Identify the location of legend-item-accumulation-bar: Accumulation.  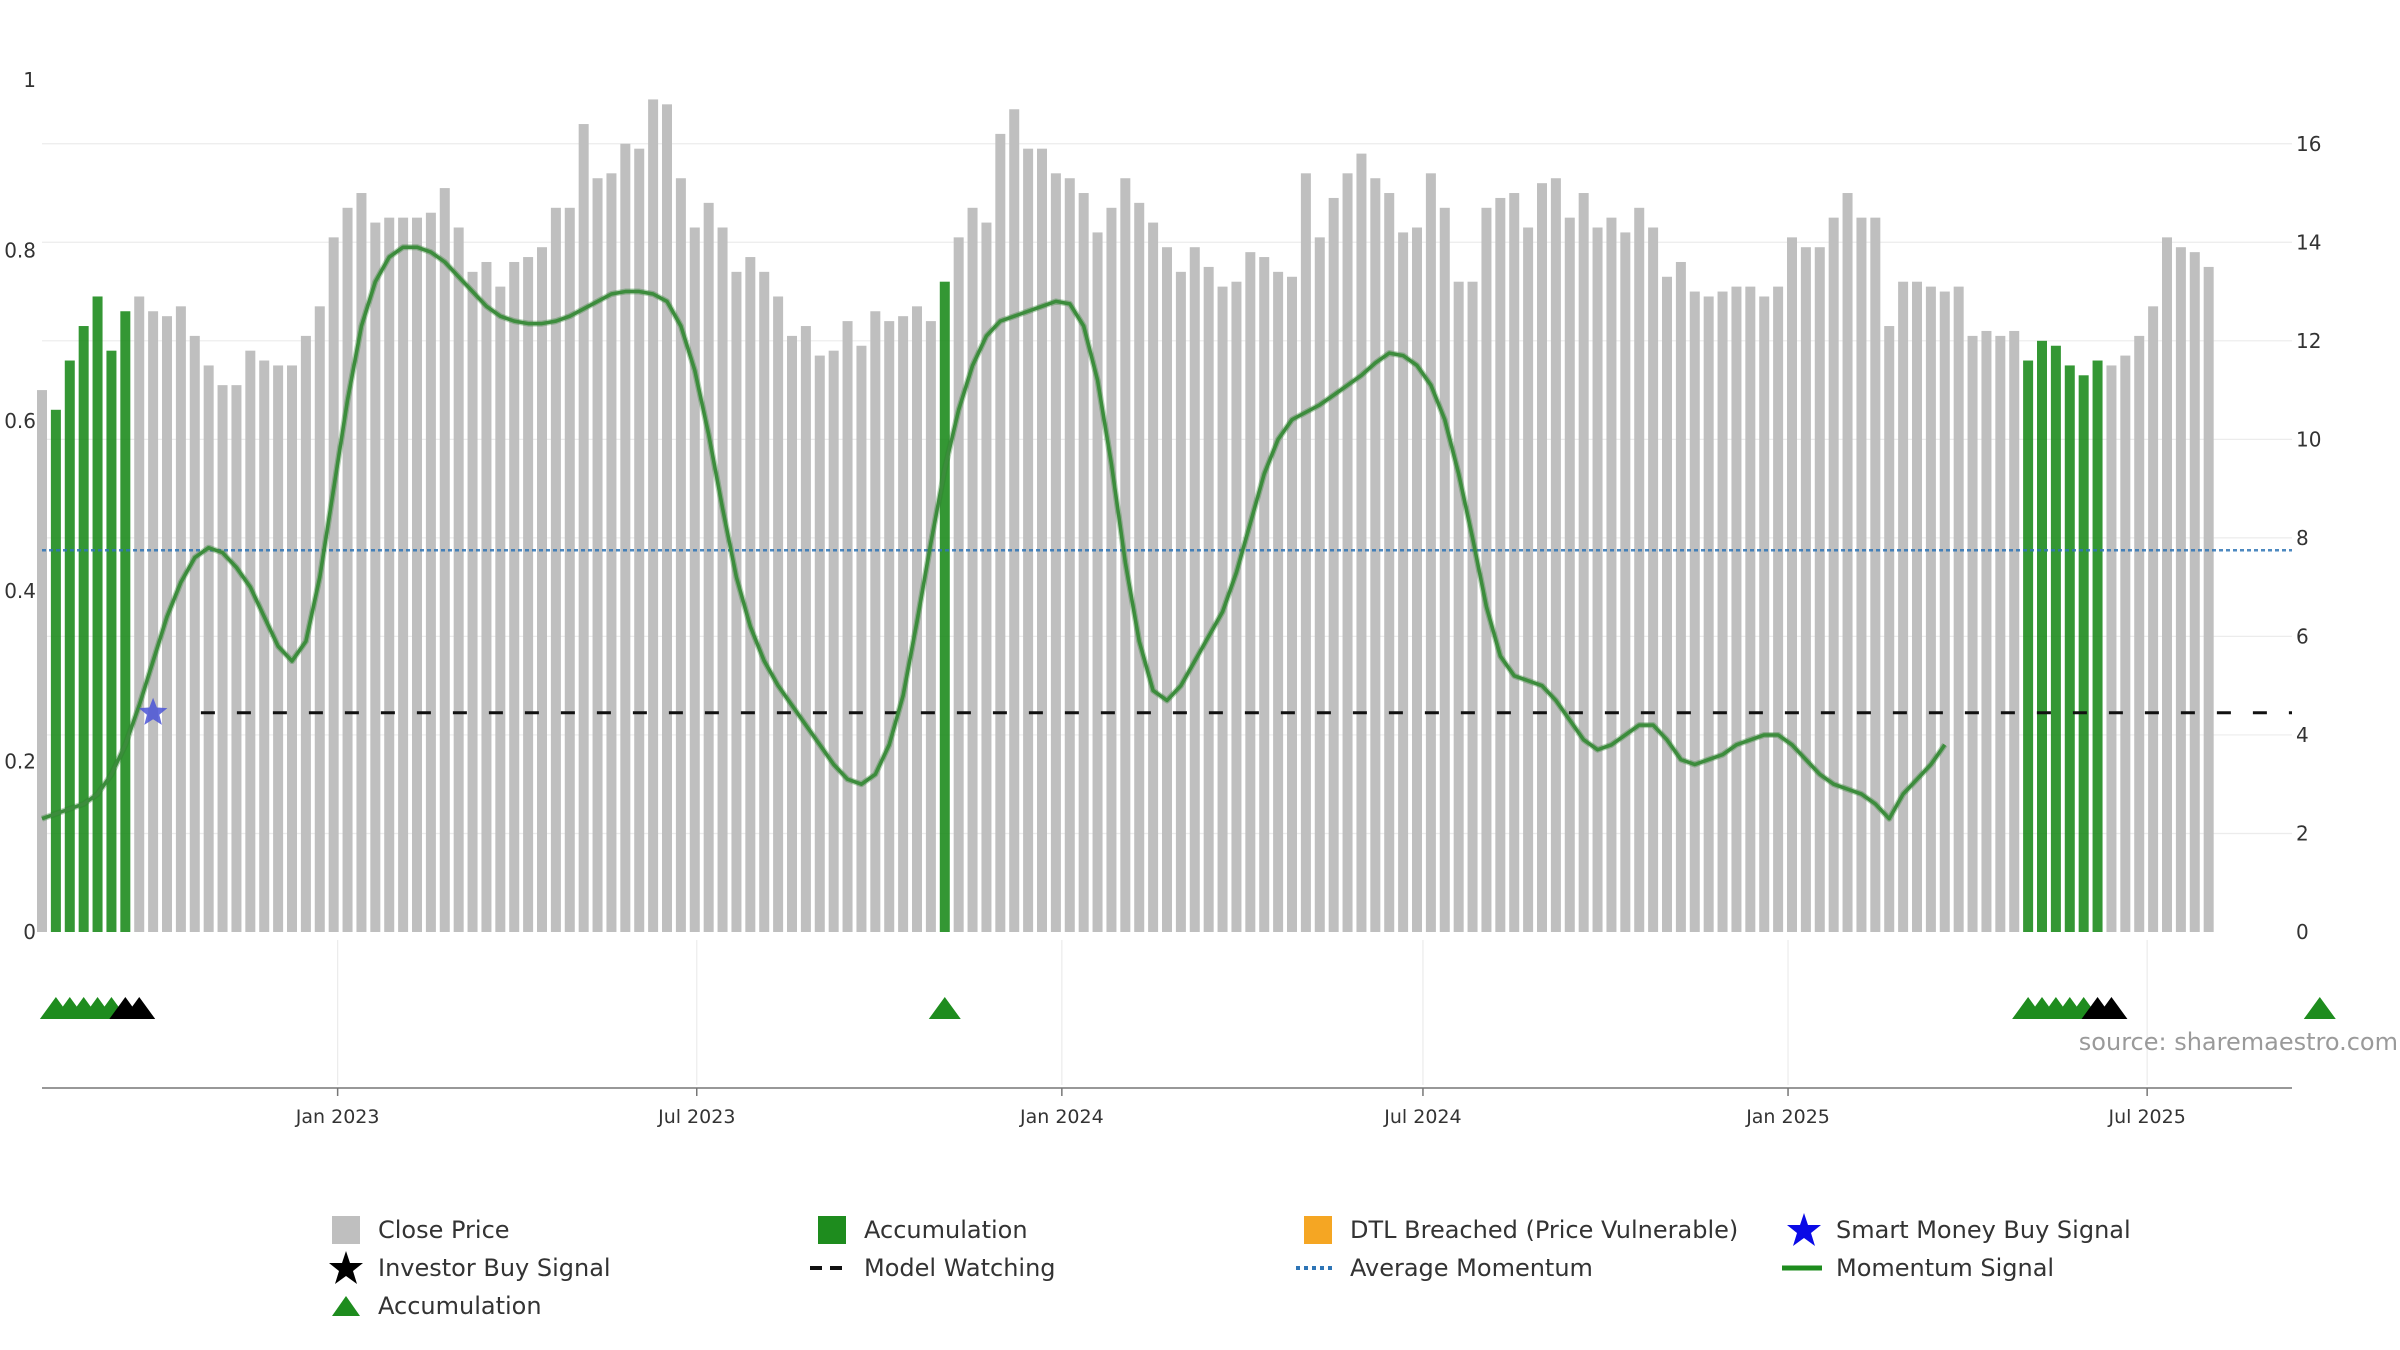
(917, 1230).